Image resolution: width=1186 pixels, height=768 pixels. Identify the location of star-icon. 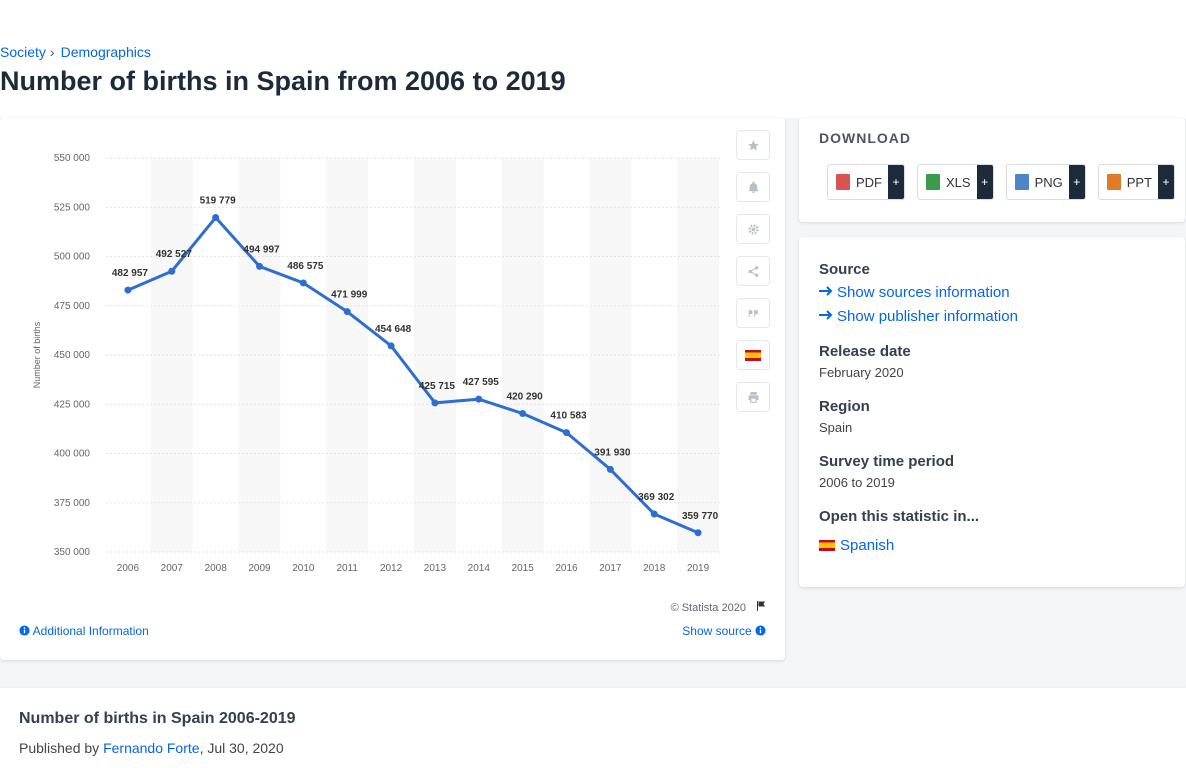
(753, 144).